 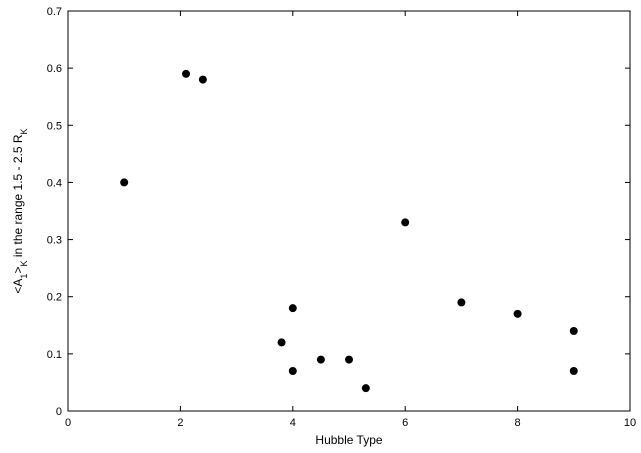 What do you see at coordinates (54, 183) in the screenshot?
I see `y-tick-label: 0.4` at bounding box center [54, 183].